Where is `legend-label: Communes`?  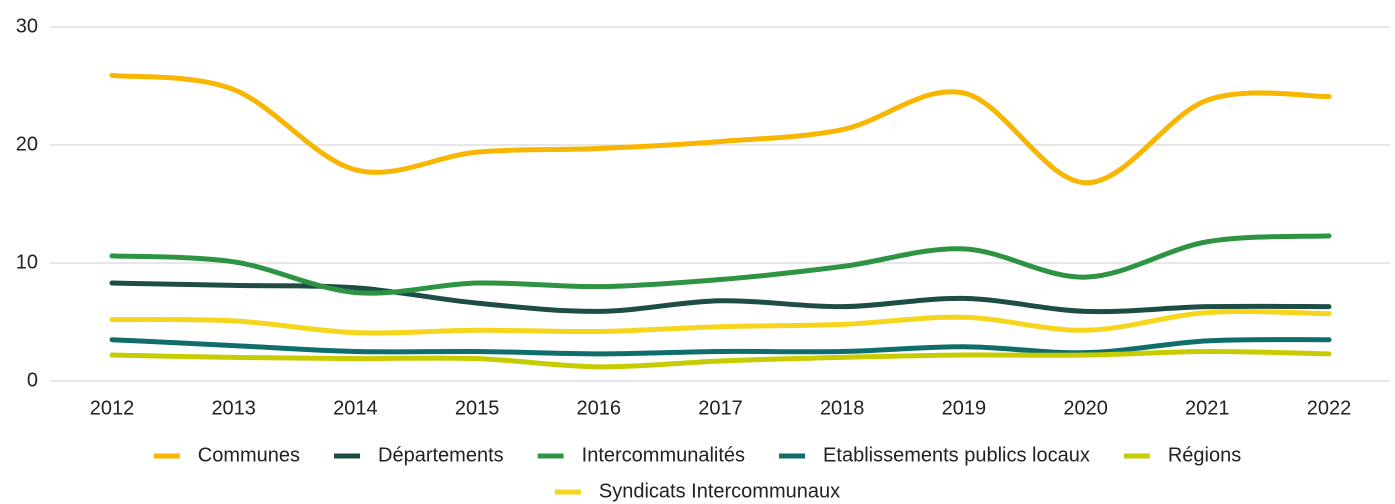
legend-label: Communes is located at coordinates (249, 455).